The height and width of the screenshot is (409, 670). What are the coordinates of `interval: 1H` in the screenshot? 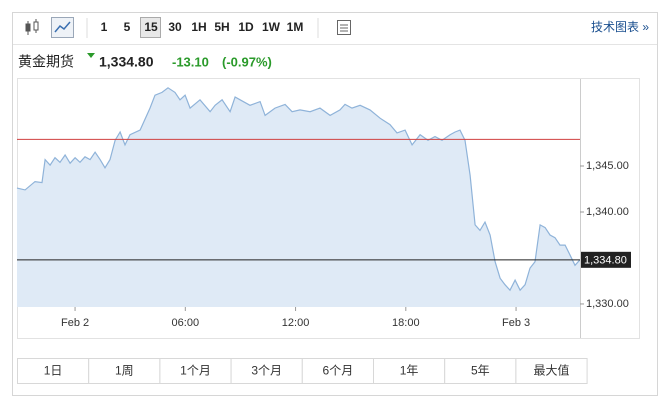 It's located at (198, 27).